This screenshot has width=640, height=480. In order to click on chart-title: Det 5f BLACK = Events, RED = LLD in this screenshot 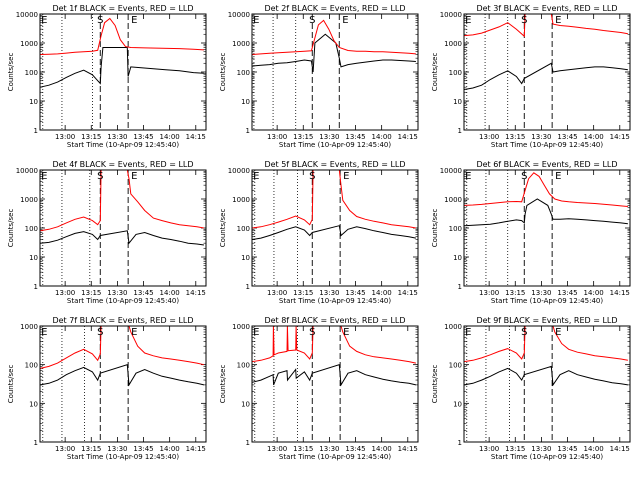, I will do `click(334, 164)`.